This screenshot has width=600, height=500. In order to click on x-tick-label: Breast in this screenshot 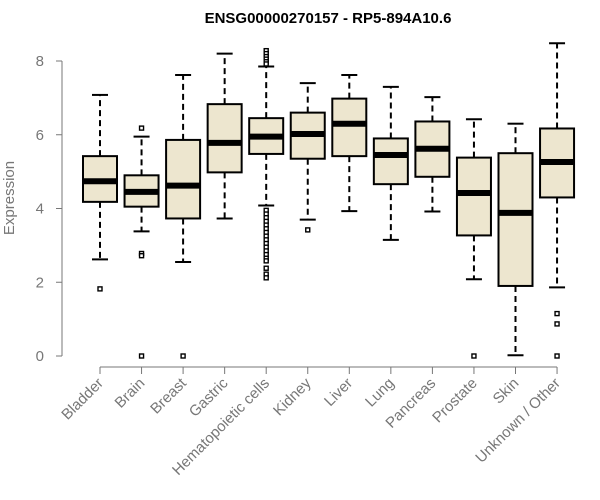, I will do `click(168, 395)`.